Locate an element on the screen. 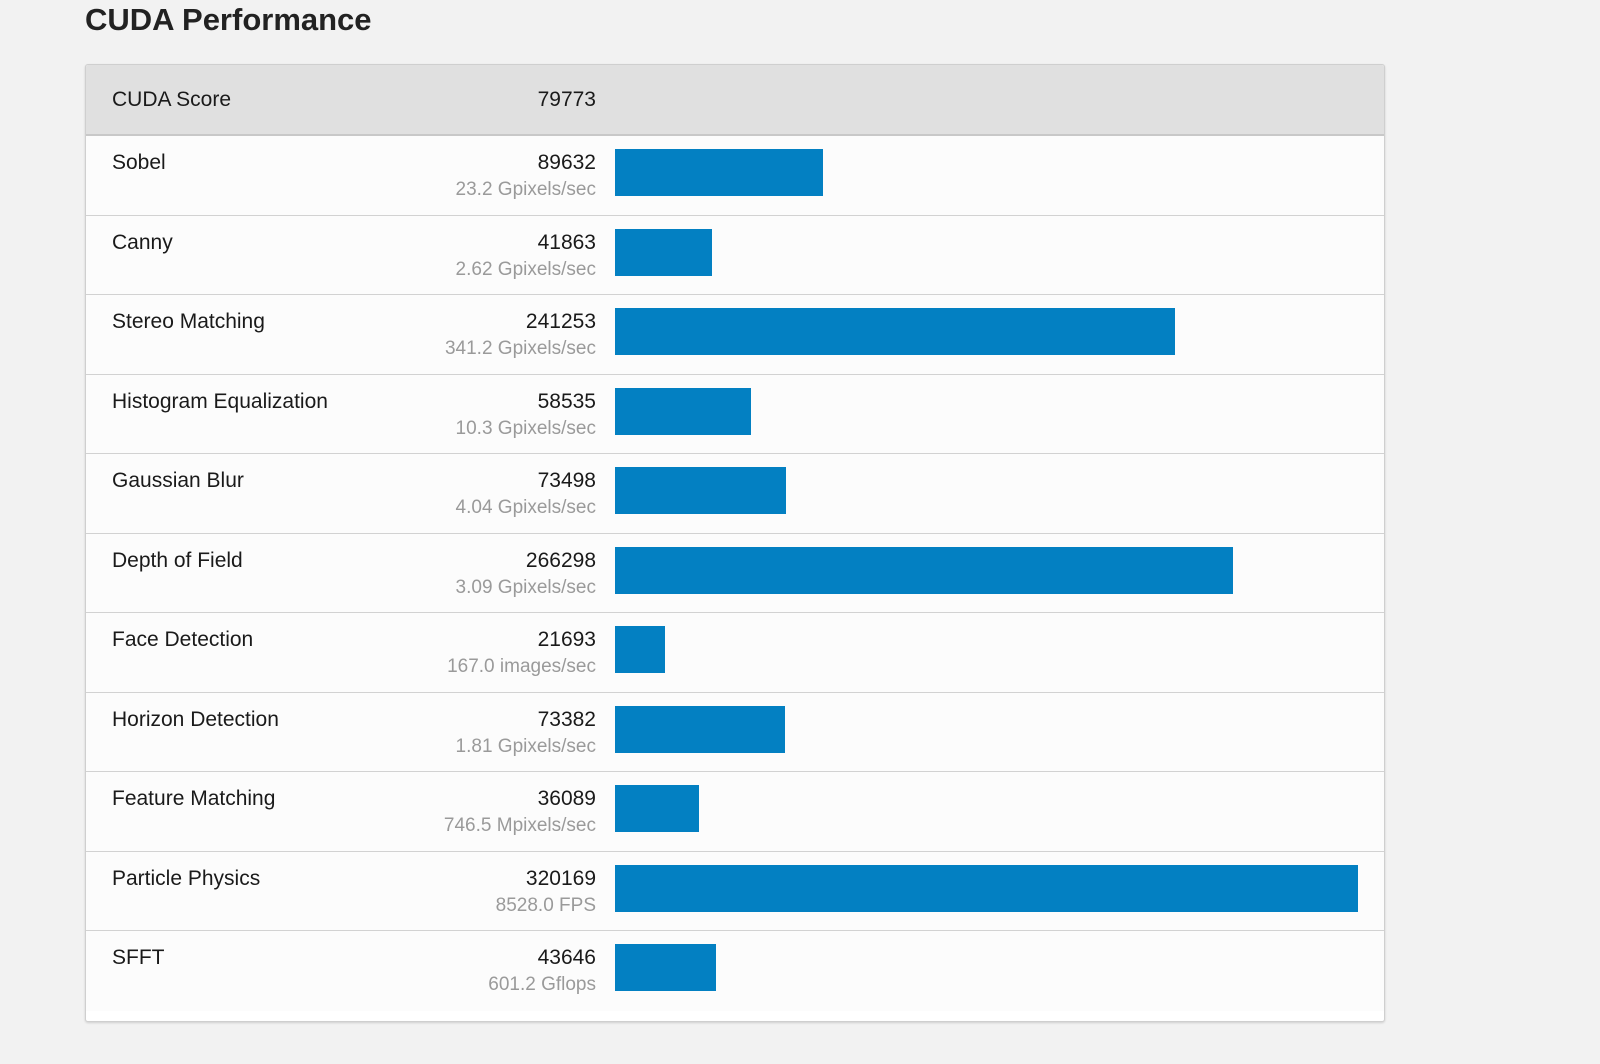  table-row: Sobel 89632 23.2 Gpixels/sec is located at coordinates (735, 176).